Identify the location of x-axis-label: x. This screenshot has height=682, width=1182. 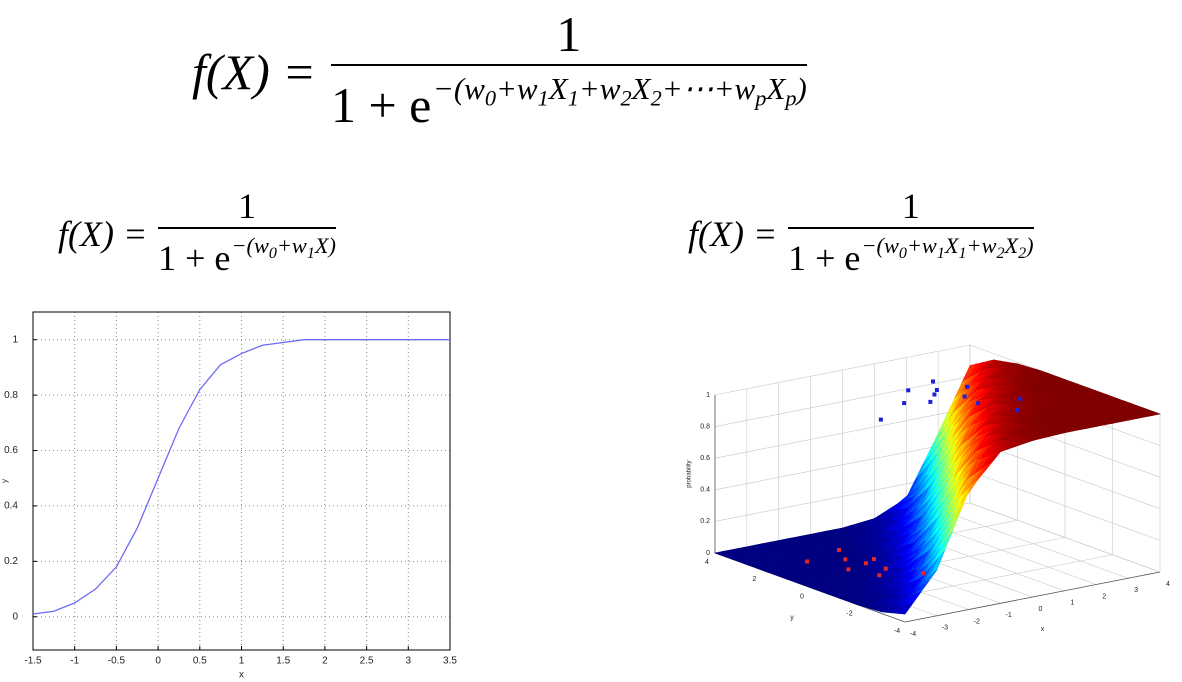
(241, 675).